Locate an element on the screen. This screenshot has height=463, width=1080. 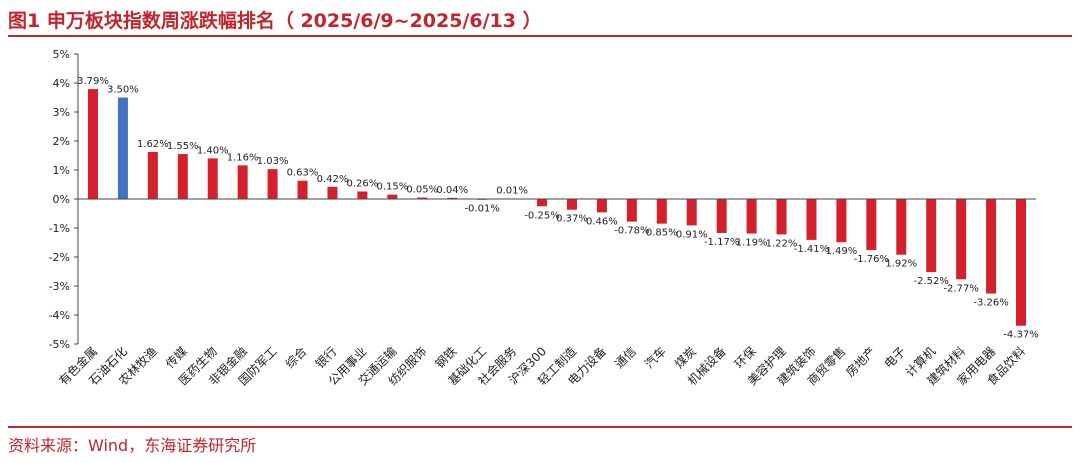
data-label: 0.04% is located at coordinates (452, 190).